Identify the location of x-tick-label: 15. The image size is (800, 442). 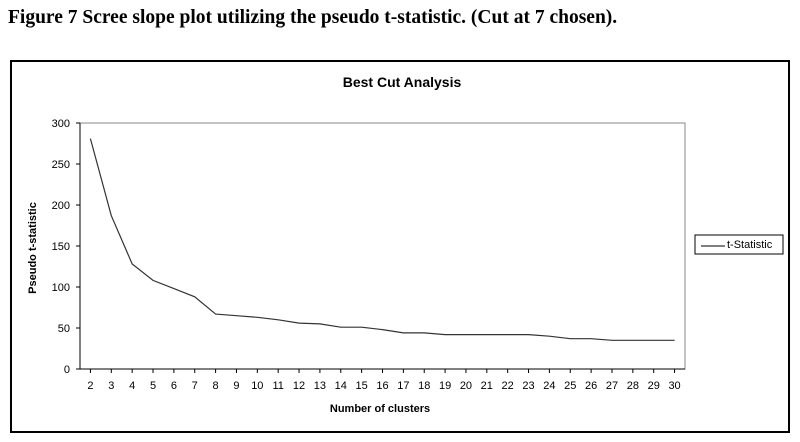
(362, 386).